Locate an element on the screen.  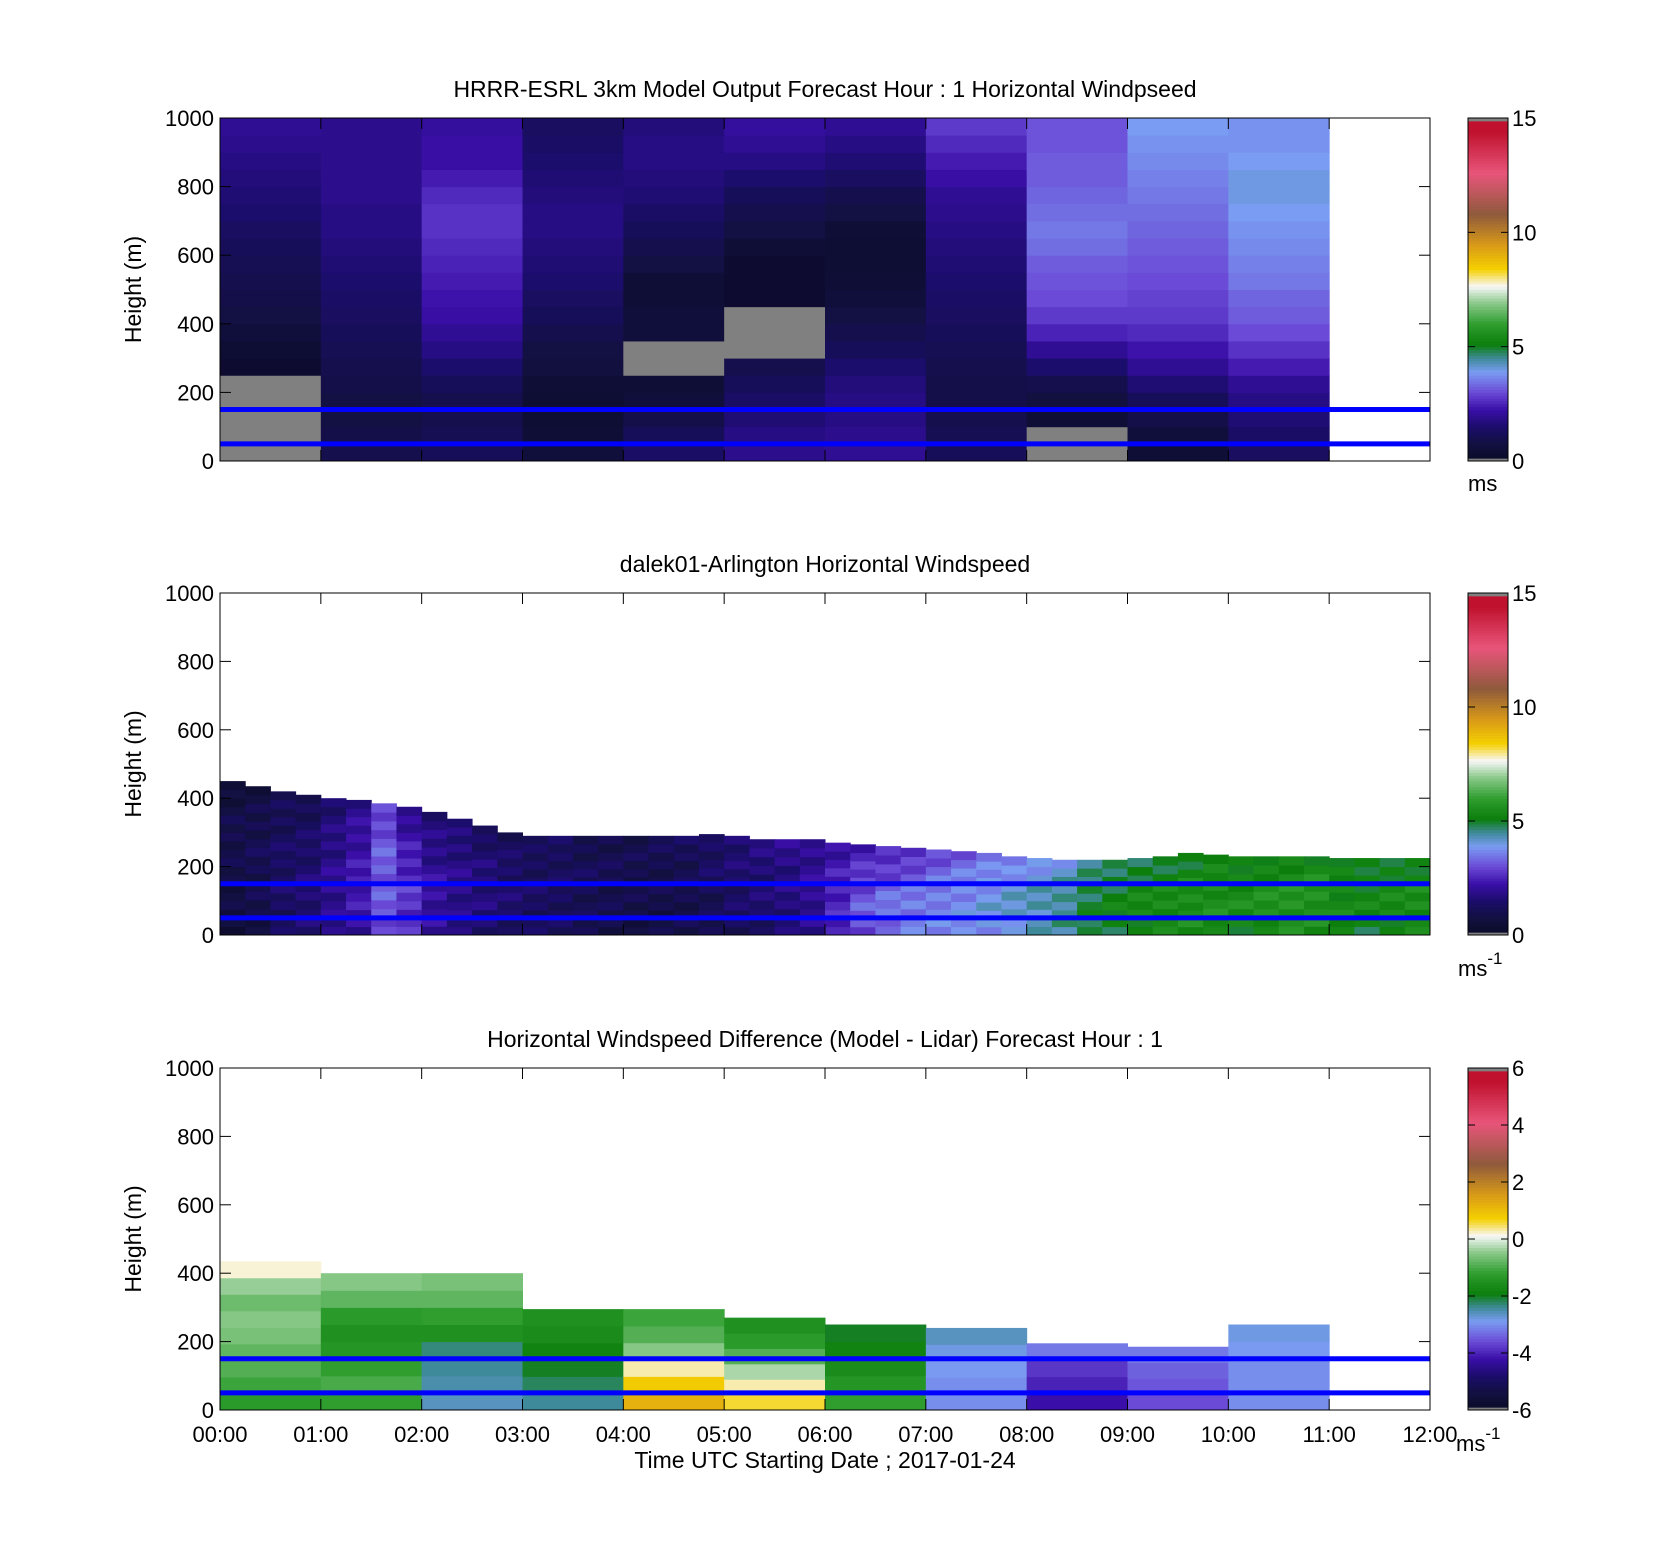
colorbar-tick-label: 10 is located at coordinates (1524, 232).